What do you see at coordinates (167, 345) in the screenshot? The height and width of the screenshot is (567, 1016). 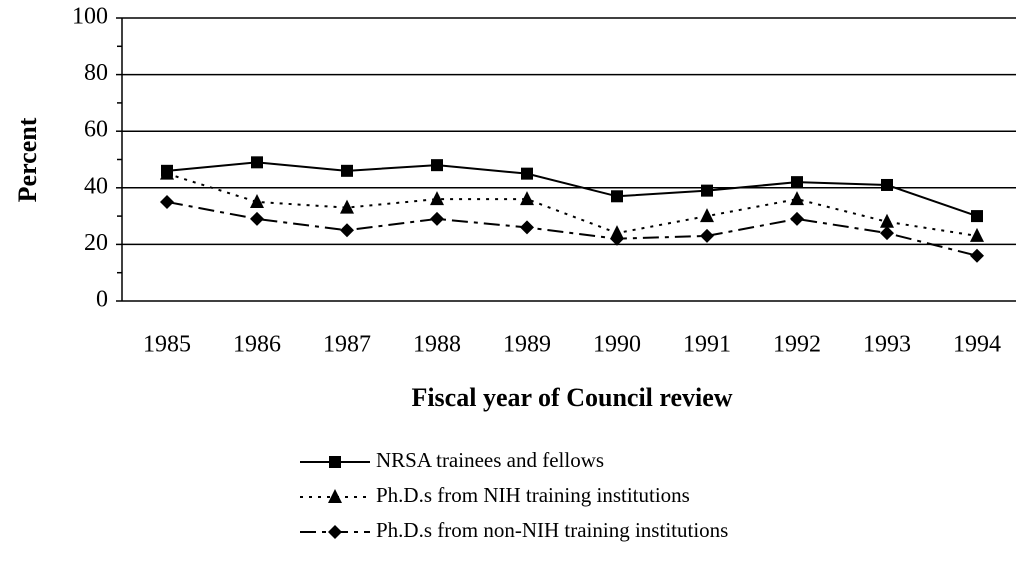 I see `x-tick-label: 1985` at bounding box center [167, 345].